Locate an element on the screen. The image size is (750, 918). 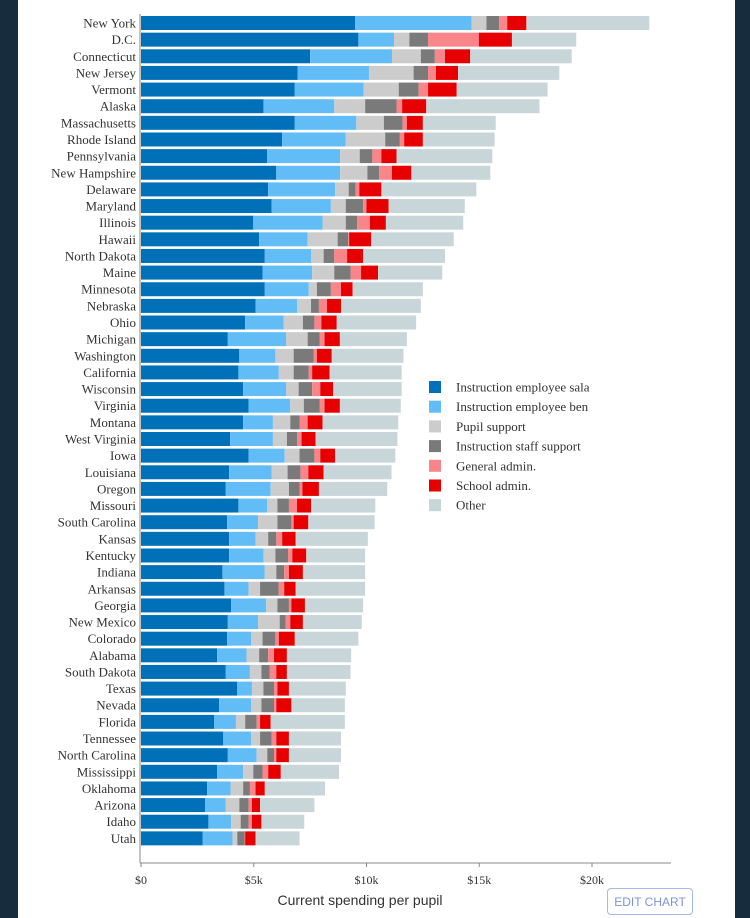
legend-label: Instruction employee ben is located at coordinates (522, 406).